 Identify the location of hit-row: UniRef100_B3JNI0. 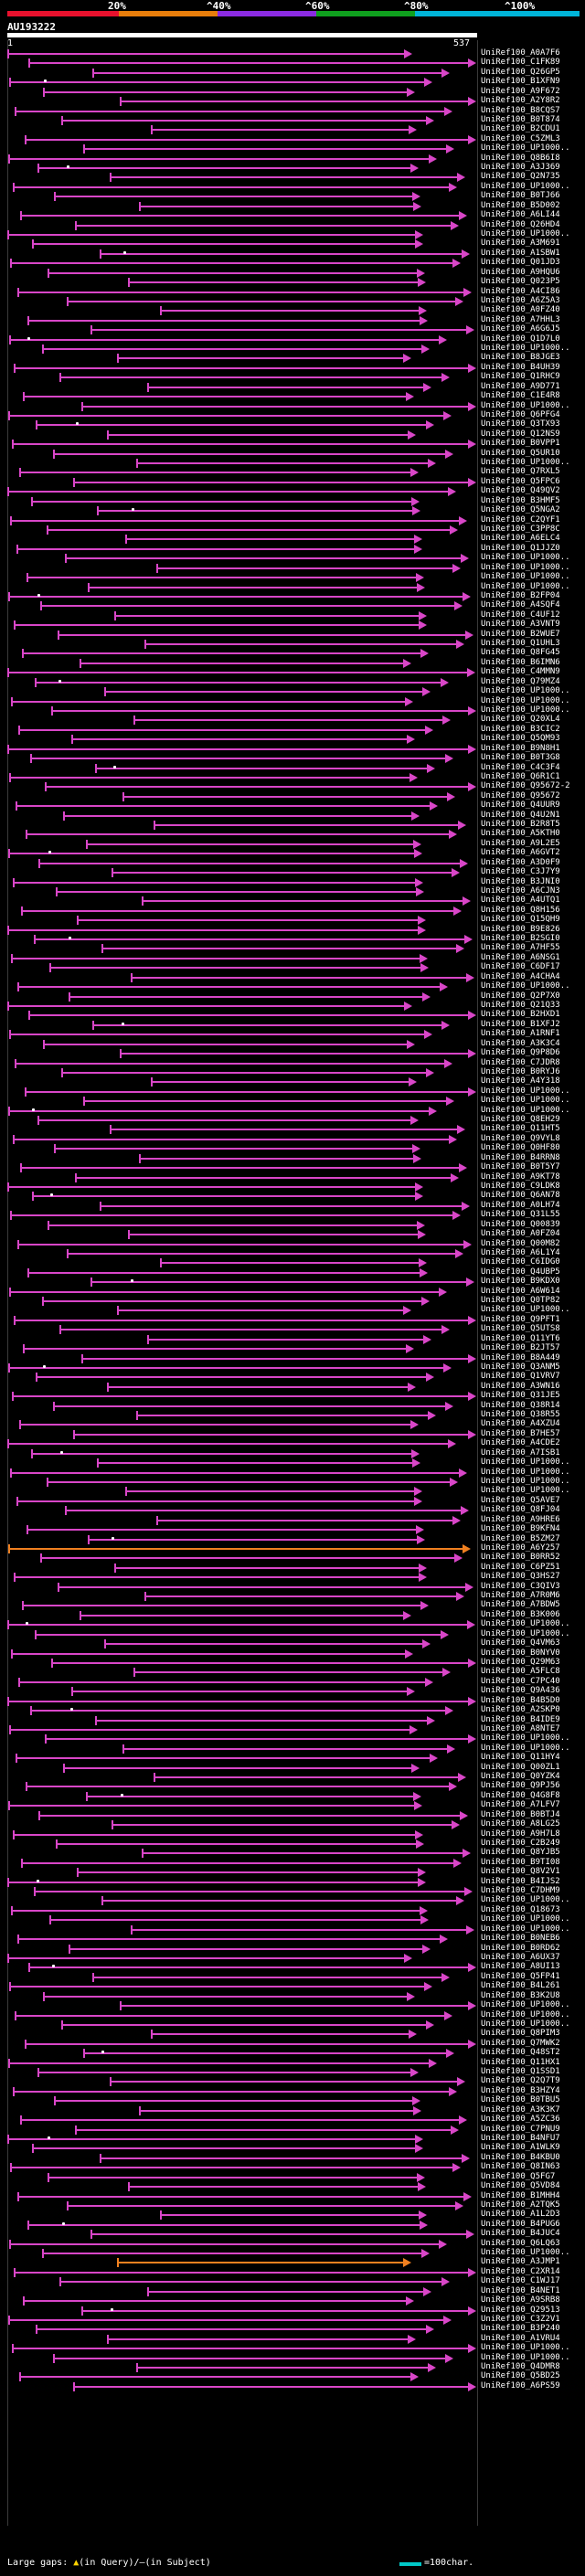
(293, 882).